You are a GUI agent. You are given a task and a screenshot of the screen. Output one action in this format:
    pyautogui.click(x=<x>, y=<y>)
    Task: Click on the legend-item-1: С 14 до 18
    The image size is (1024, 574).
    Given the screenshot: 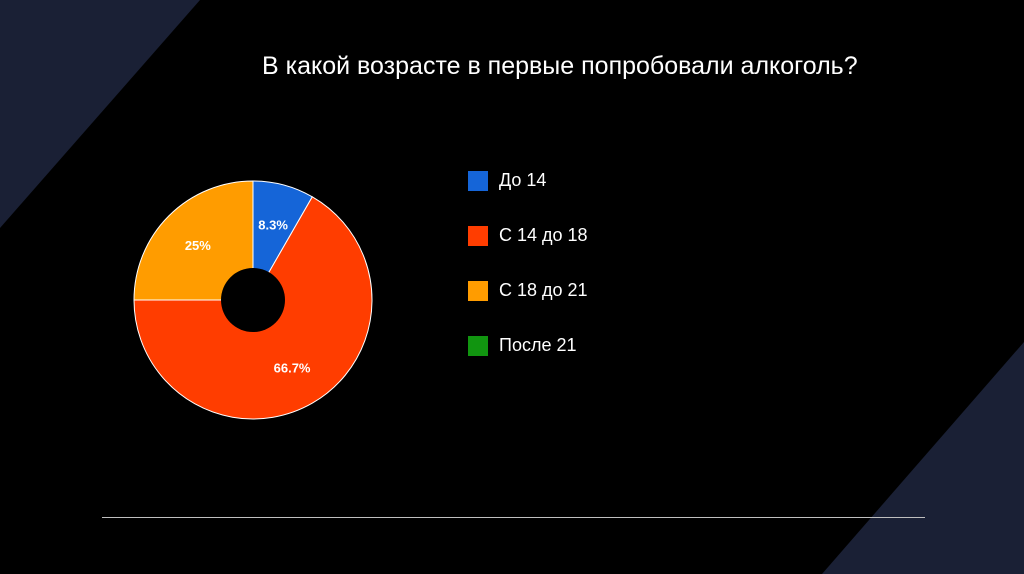 What is the action you would take?
    pyautogui.click(x=528, y=235)
    